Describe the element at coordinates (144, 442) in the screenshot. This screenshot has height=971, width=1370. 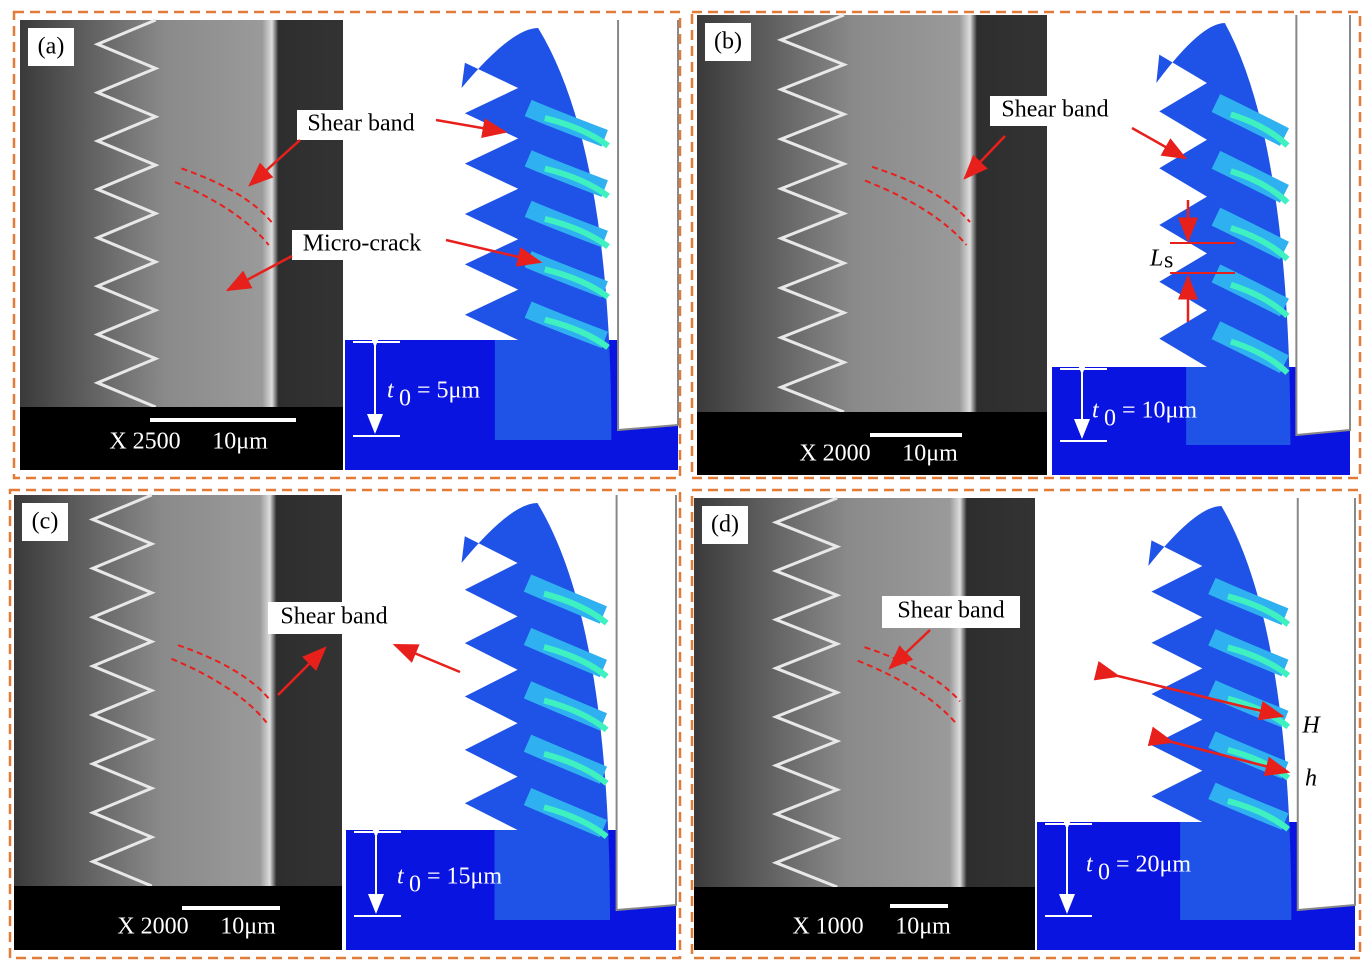
I see `magnification: X 2500` at that location.